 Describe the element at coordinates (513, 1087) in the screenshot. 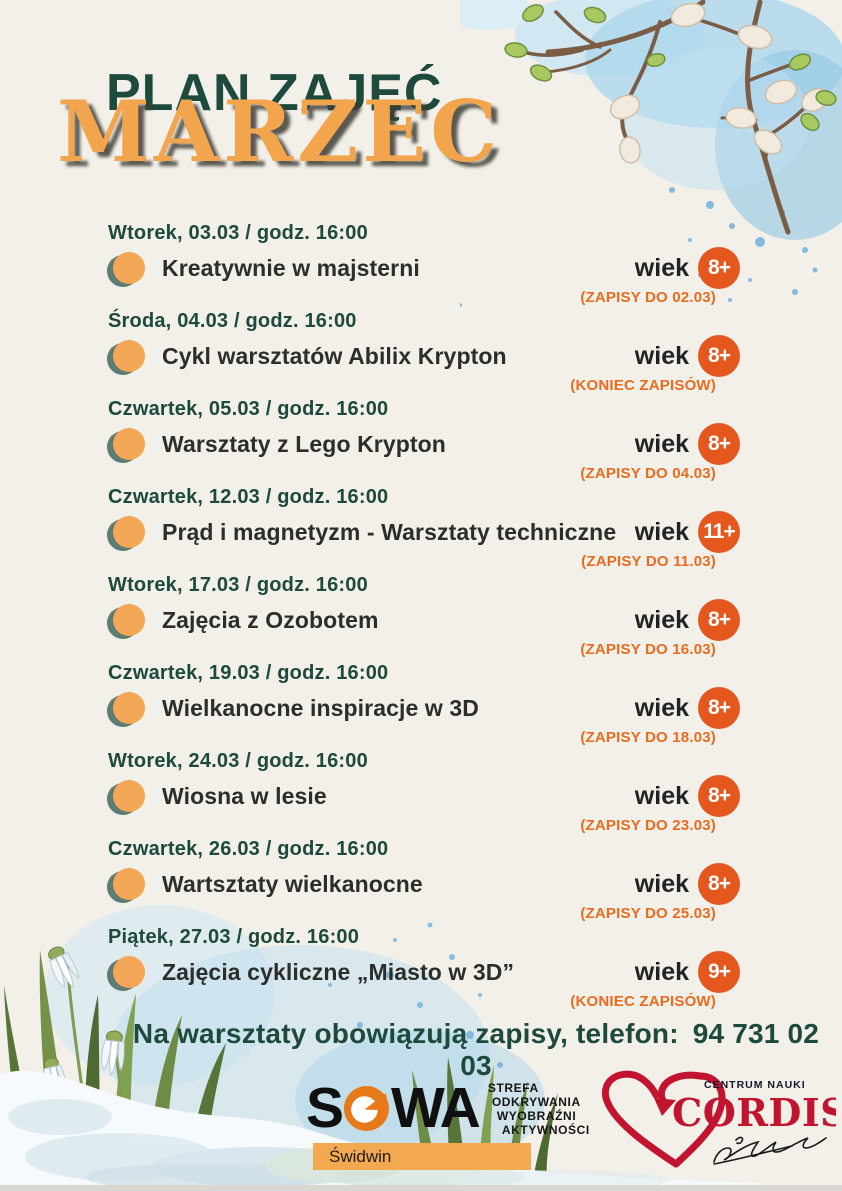

I see `sowa-tagline-line: STREFA` at that location.